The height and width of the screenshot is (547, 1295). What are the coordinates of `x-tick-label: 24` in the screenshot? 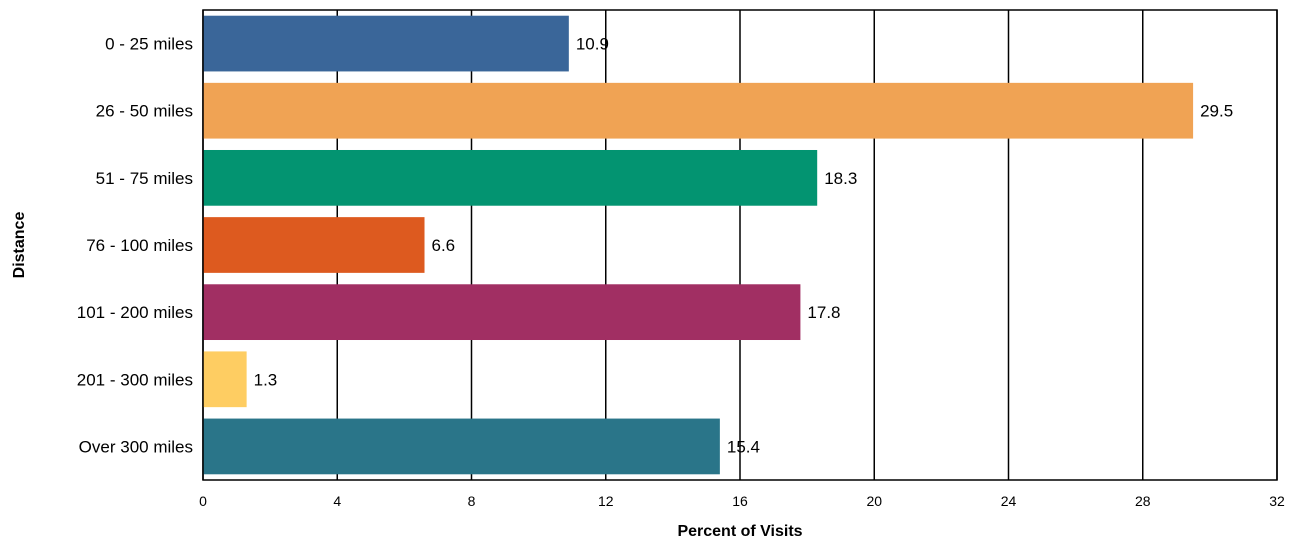 It's located at (1009, 501).